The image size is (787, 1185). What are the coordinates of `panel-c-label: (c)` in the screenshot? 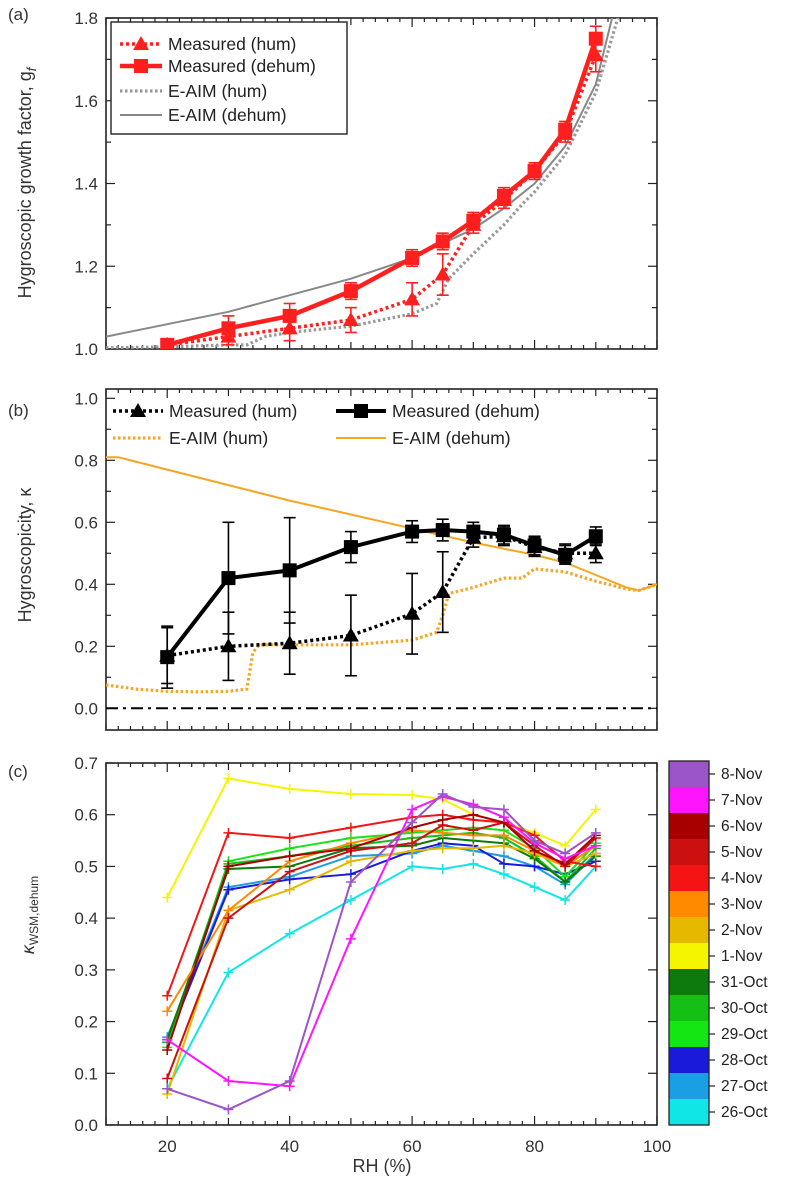 It's located at (18, 771).